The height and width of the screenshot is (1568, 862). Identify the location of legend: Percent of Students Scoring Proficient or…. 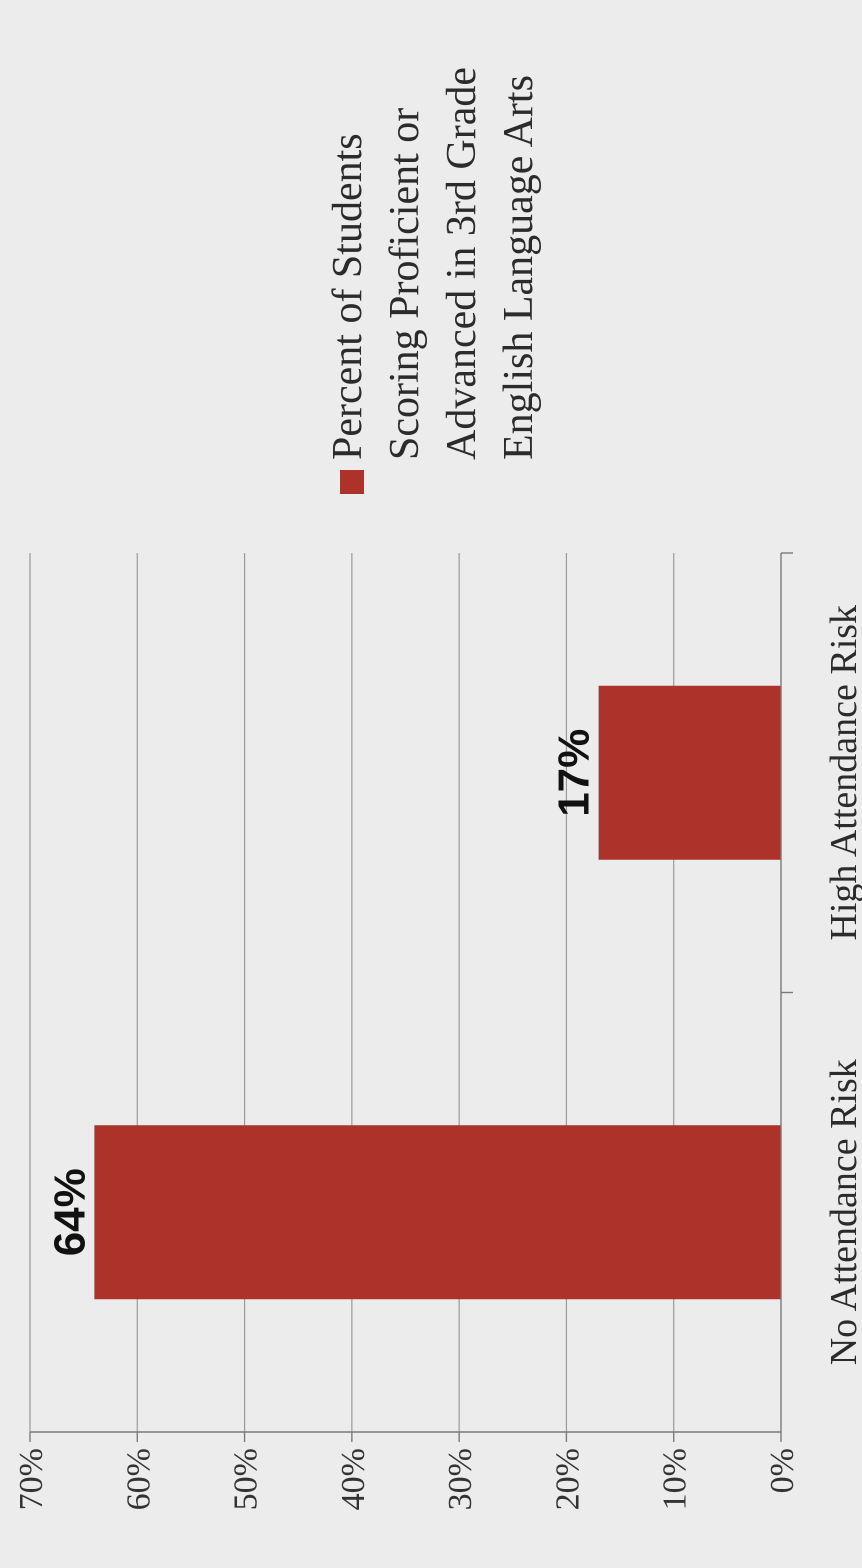
(433, 280).